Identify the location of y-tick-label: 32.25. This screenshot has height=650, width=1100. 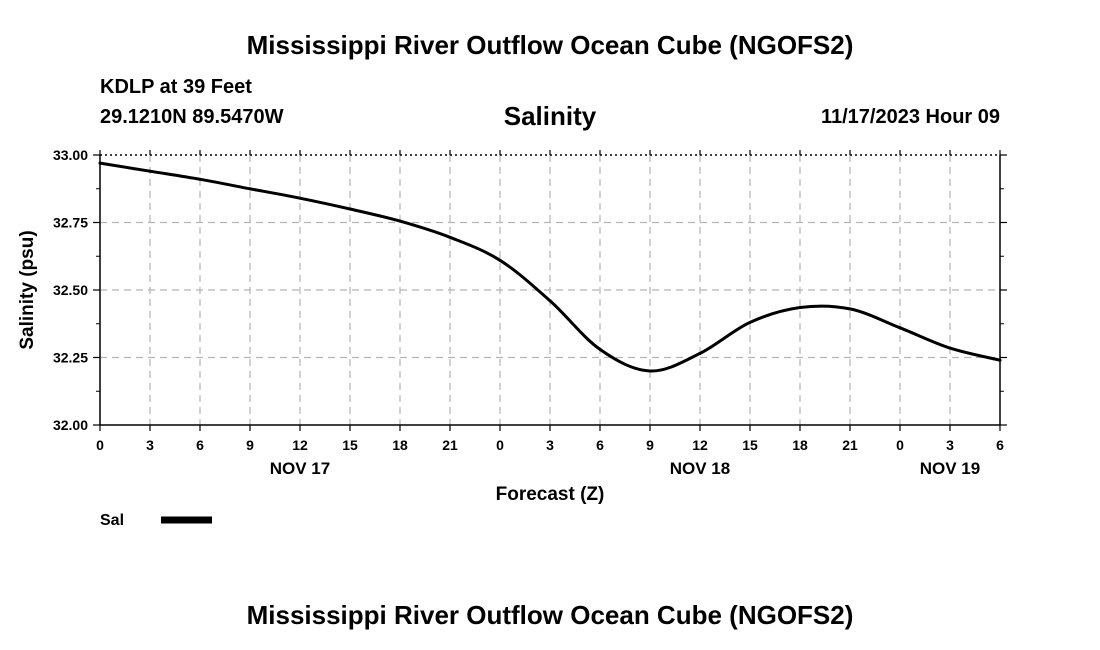
(70, 358).